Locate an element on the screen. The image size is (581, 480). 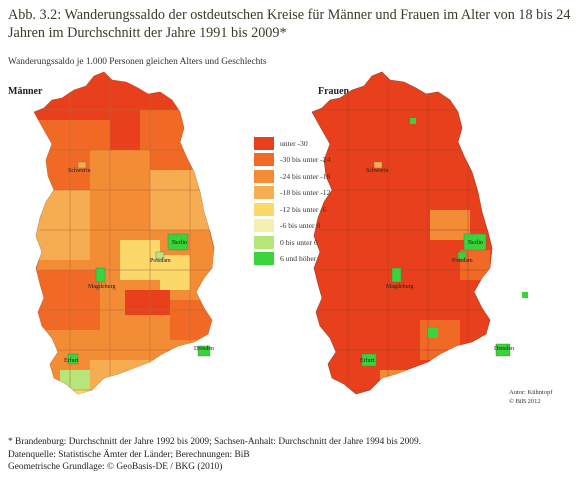
author-note: Autor: Kühntopf © BiB 2012 is located at coordinates (531, 397).